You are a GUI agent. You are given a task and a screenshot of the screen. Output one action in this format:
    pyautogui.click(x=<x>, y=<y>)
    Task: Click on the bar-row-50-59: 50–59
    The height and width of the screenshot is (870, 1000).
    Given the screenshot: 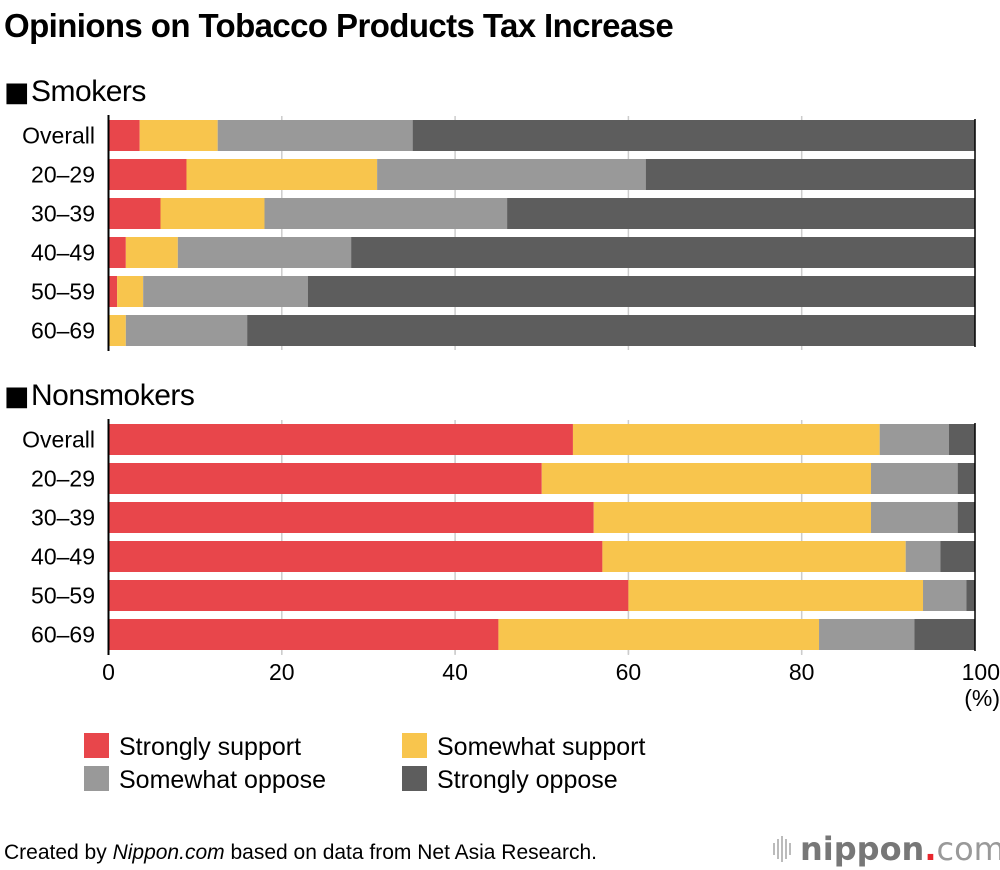 What is the action you would take?
    pyautogui.click(x=503, y=595)
    